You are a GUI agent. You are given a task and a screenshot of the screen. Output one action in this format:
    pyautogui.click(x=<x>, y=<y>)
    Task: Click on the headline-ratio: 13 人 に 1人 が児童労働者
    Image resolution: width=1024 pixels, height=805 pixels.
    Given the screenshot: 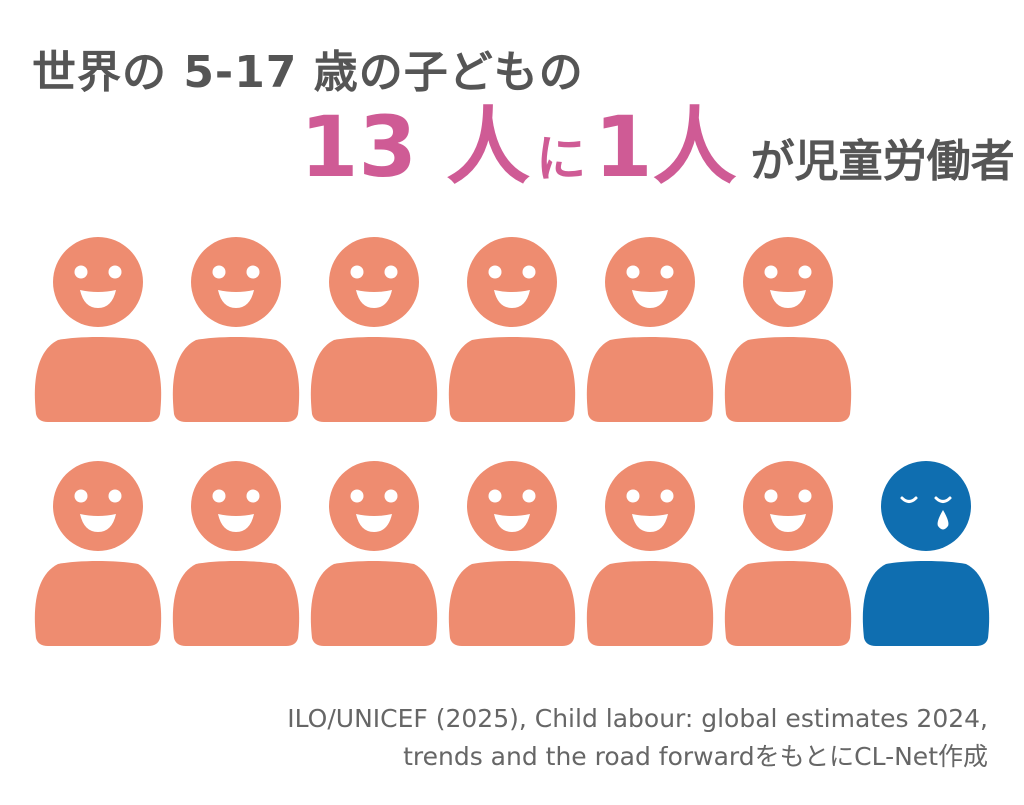 What is the action you would take?
    pyautogui.click(x=657, y=155)
    